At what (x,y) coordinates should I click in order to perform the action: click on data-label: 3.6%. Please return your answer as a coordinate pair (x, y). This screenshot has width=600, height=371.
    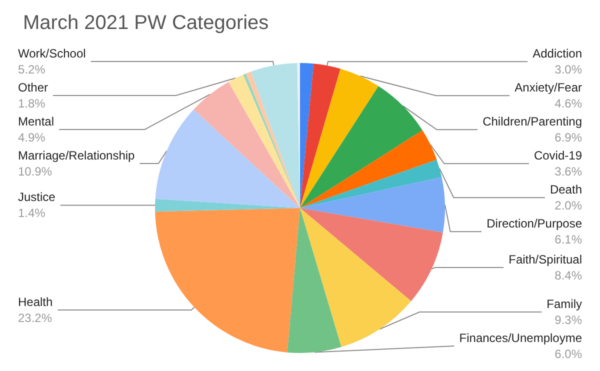
    Looking at the image, I should click on (568, 171).